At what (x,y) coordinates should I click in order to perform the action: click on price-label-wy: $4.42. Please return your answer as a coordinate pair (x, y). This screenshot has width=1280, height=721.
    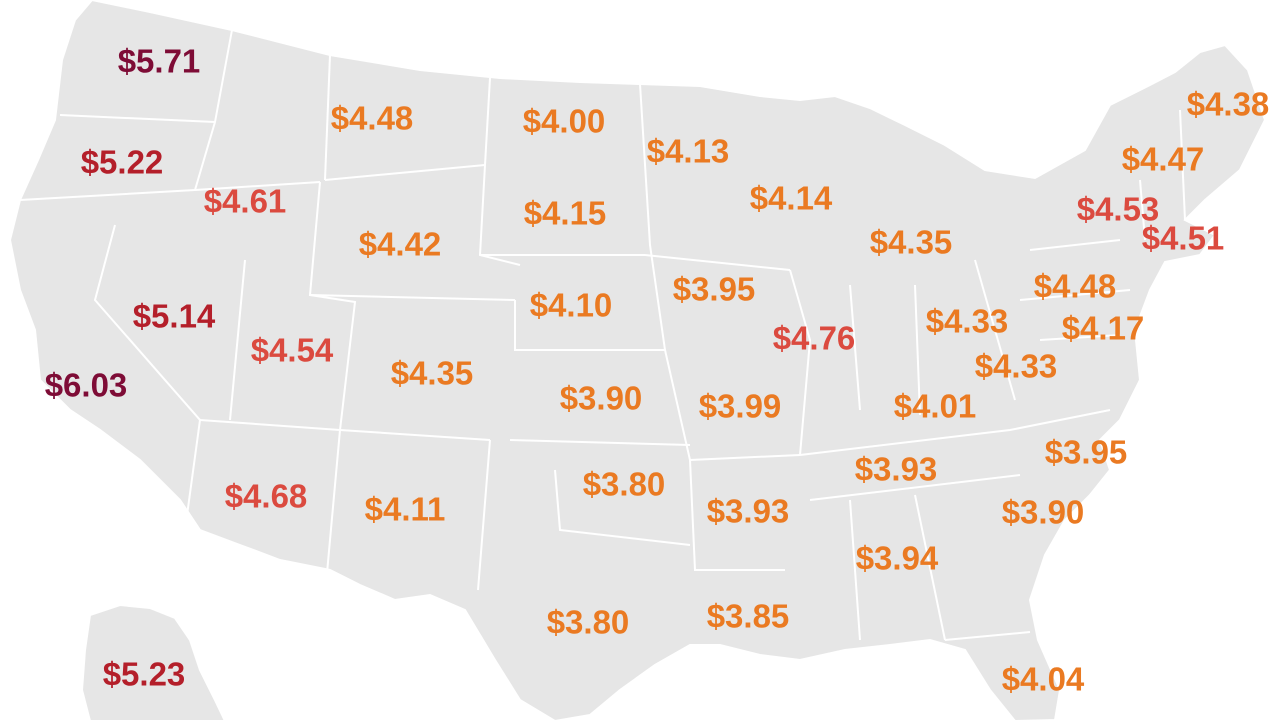
    Looking at the image, I should click on (400, 244).